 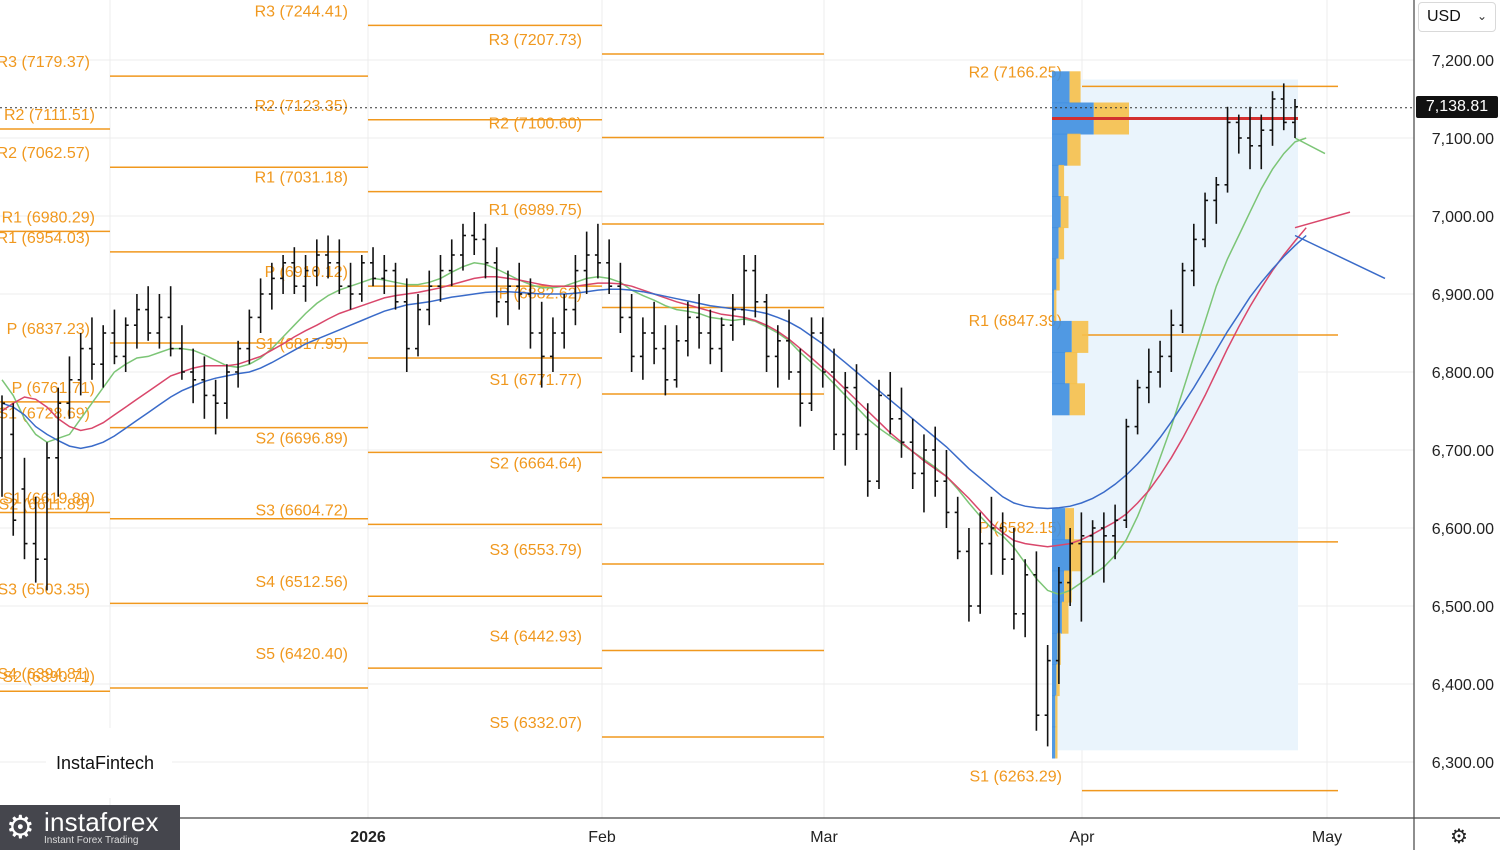 I want to click on pivot-label: S3 (6503.35), so click(x=45, y=589).